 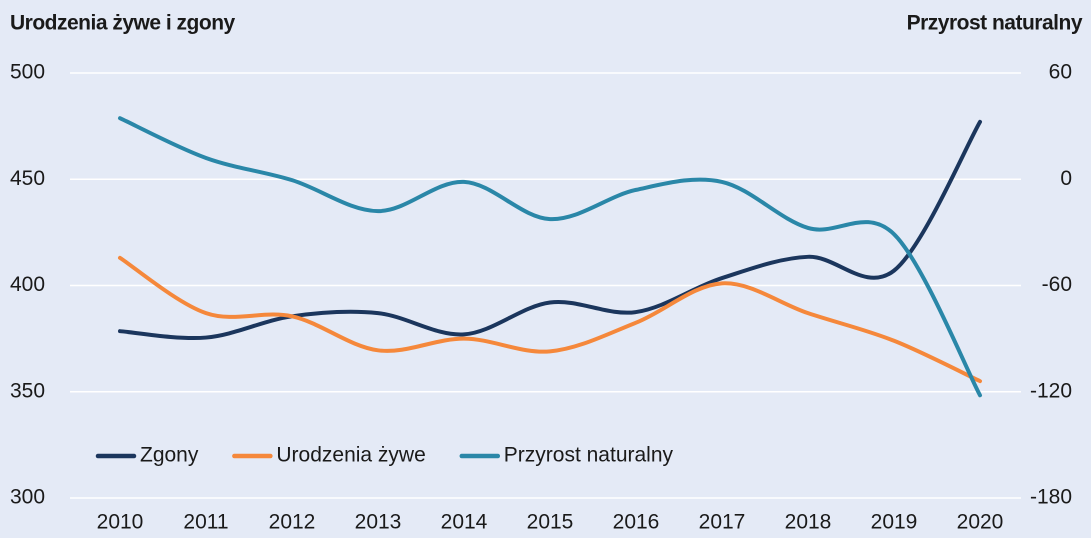 I want to click on y-tick-label: 400, so click(x=27, y=284).